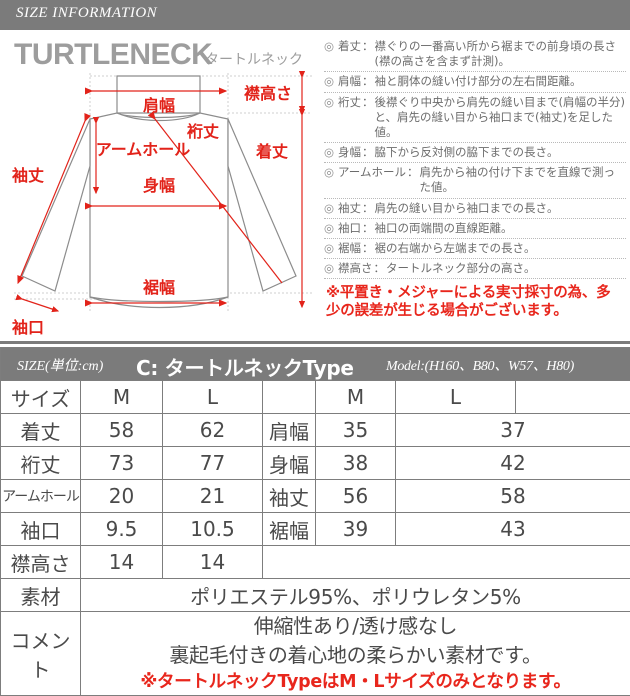 Image resolution: width=630 pixels, height=696 pixels. I want to click on header-right-l: L, so click(456, 397).